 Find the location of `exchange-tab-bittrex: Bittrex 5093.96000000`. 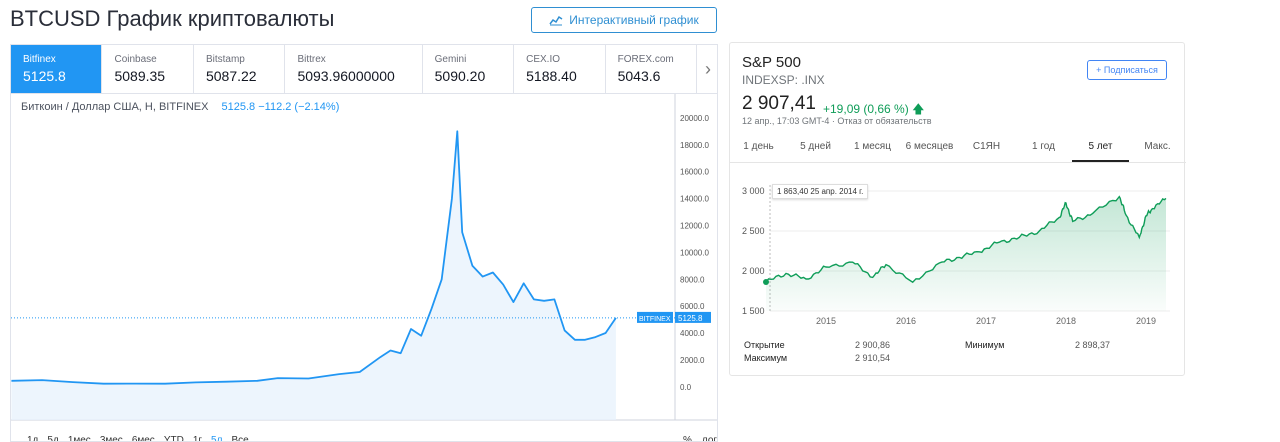

exchange-tab-bittrex: Bittrex 5093.96000000 is located at coordinates (354, 69).